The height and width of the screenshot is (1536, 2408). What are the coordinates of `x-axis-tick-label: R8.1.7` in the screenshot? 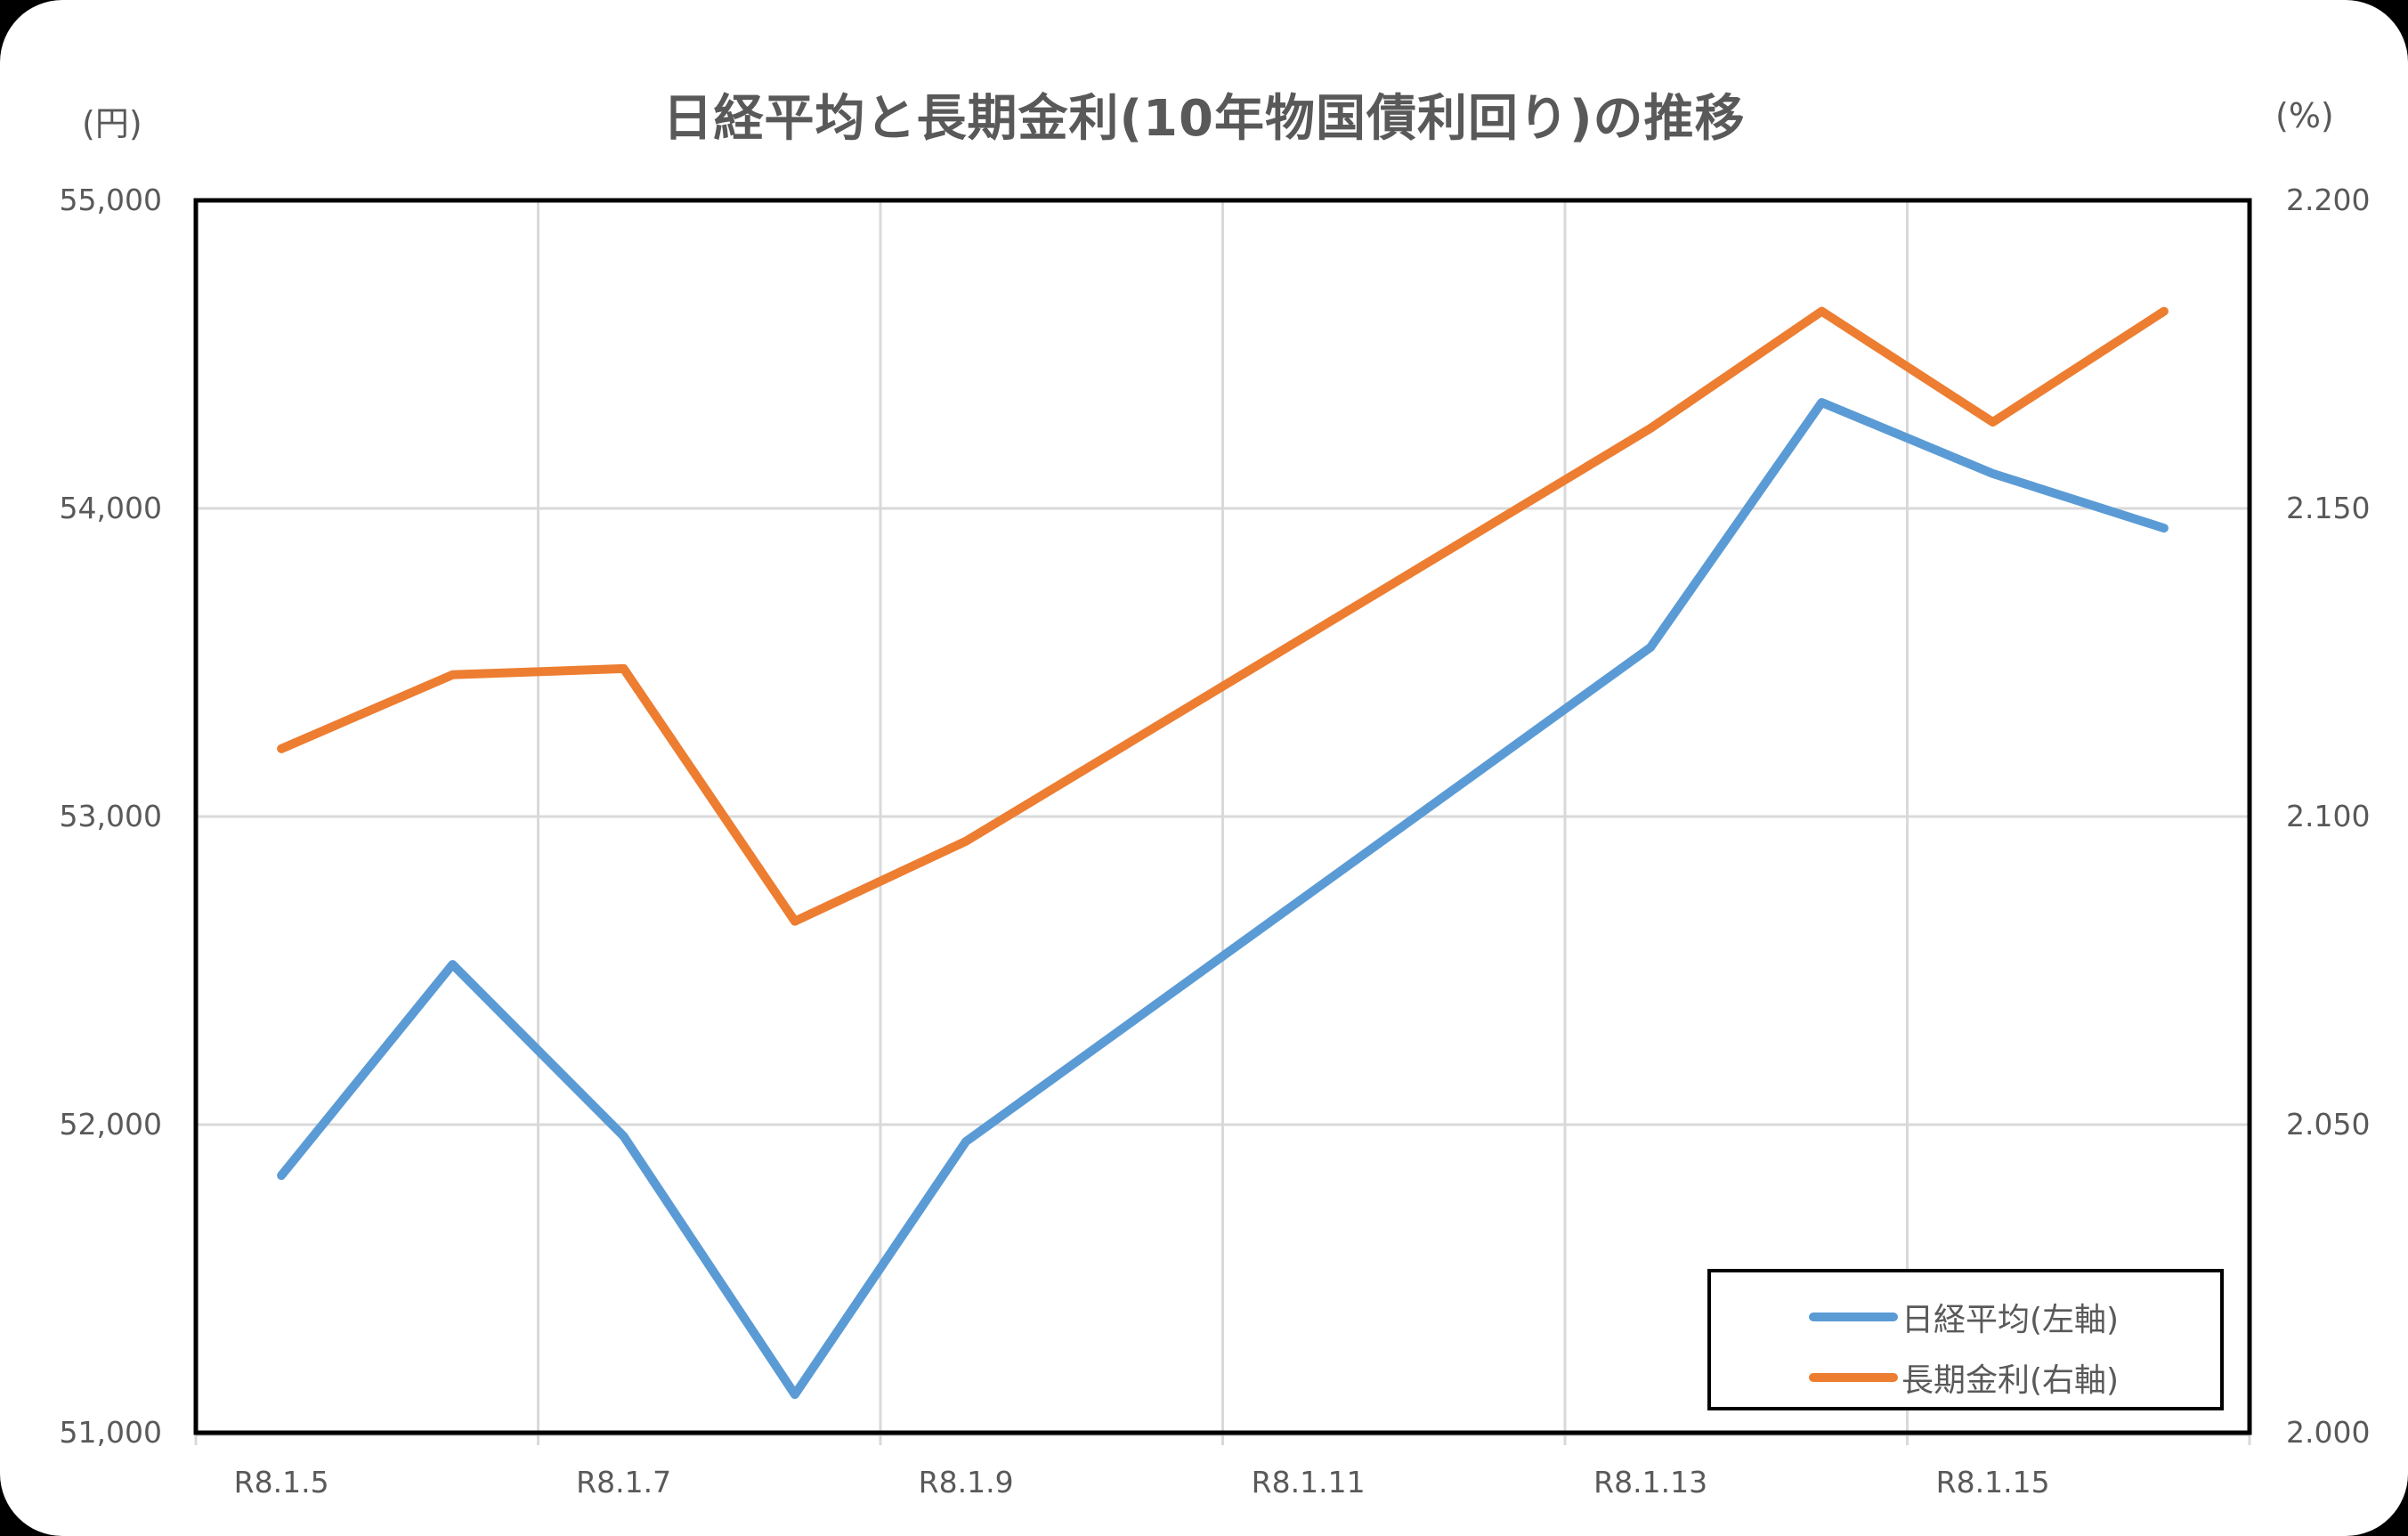 It's located at (624, 1482).